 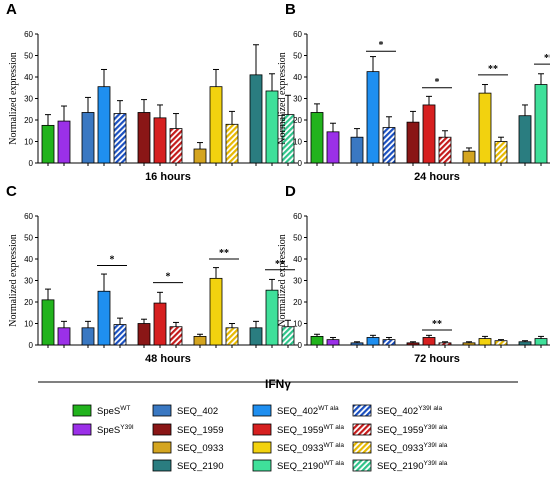 What do you see at coordinates (290, 191) in the screenshot?
I see `panel-letter: D` at bounding box center [290, 191].